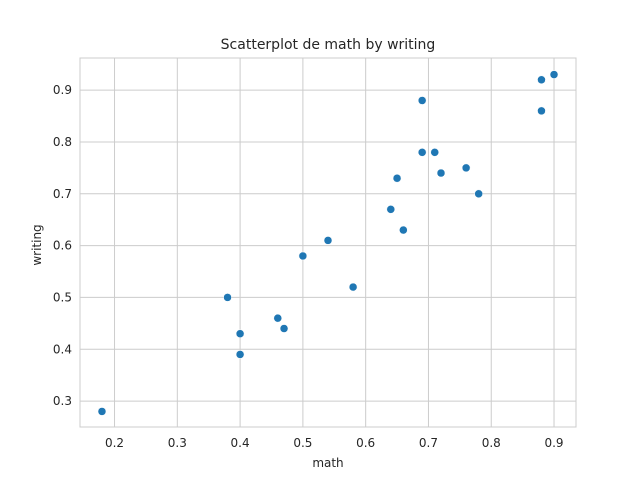  What do you see at coordinates (327, 463) in the screenshot?
I see `x-axis-label: math` at bounding box center [327, 463].